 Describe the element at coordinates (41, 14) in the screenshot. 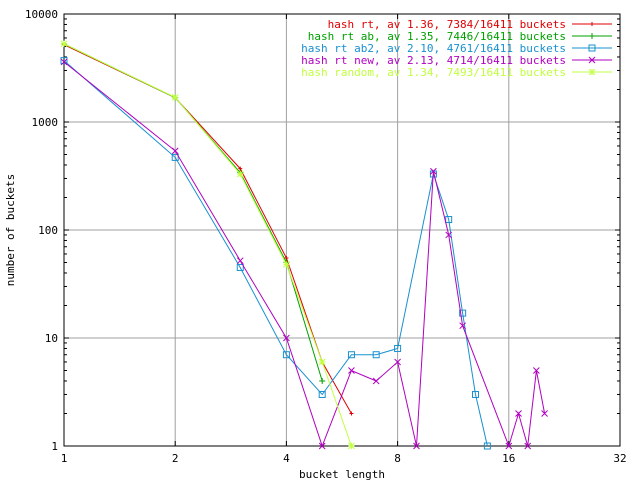

I see `y-tick-label: 10000` at that location.